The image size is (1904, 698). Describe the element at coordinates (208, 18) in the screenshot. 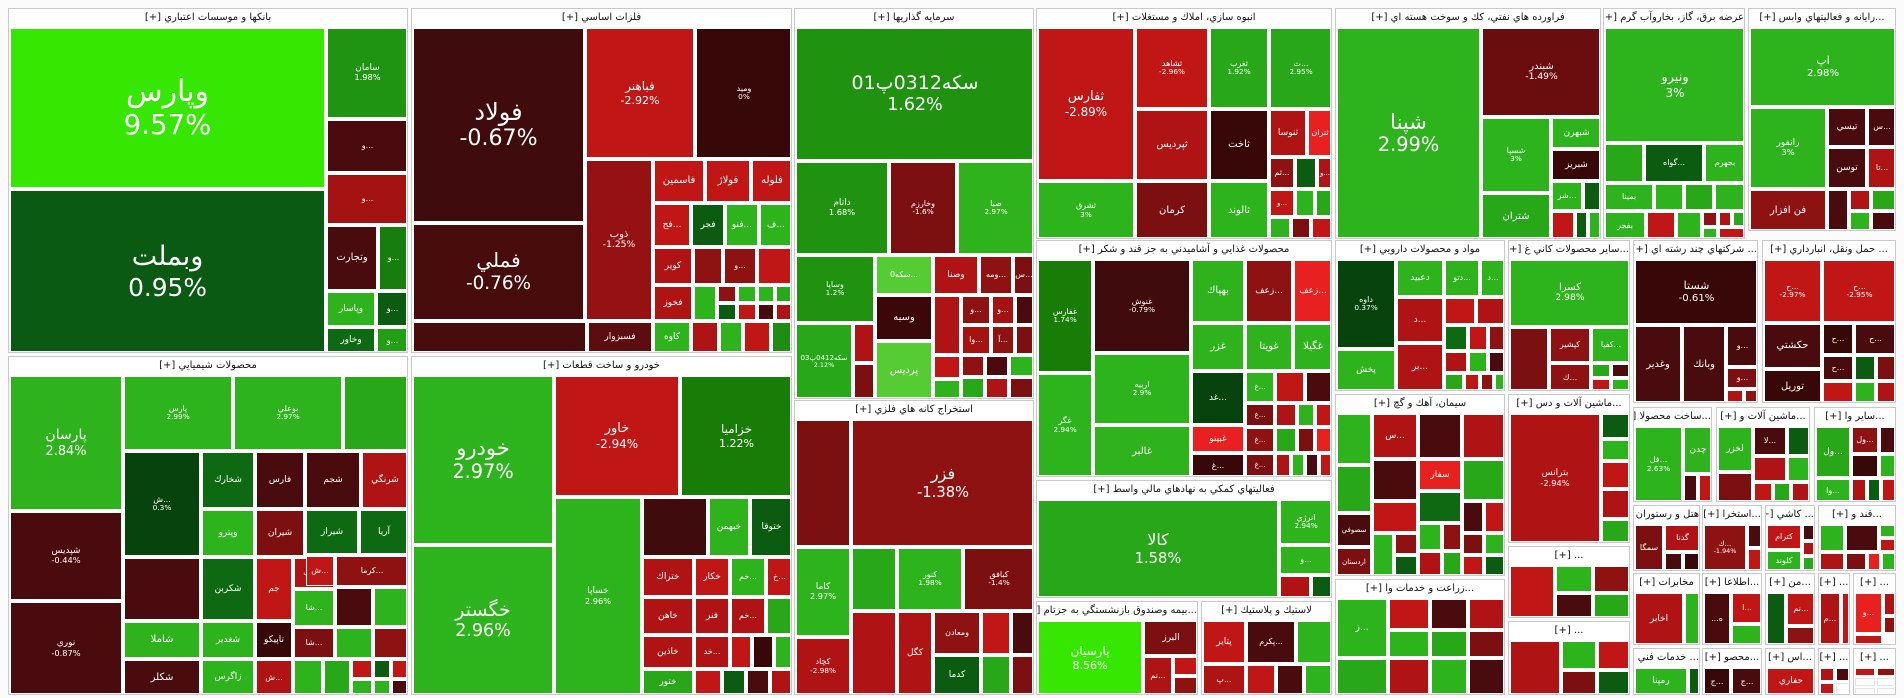

I see `sector-header: بانكها و موسسات اعتباري [+]` at that location.